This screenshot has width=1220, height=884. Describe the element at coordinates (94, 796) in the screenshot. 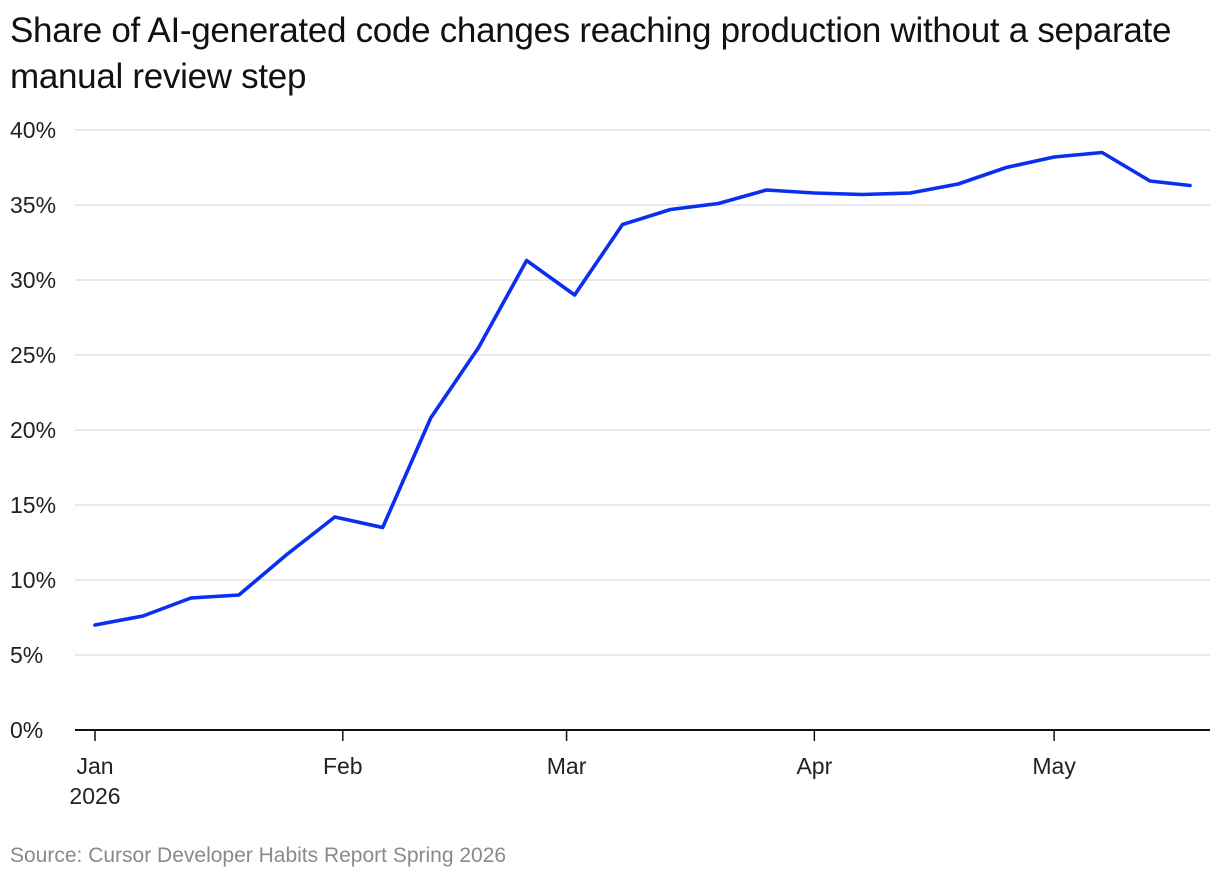

I see `x-tick-sublabel: 2026` at that location.